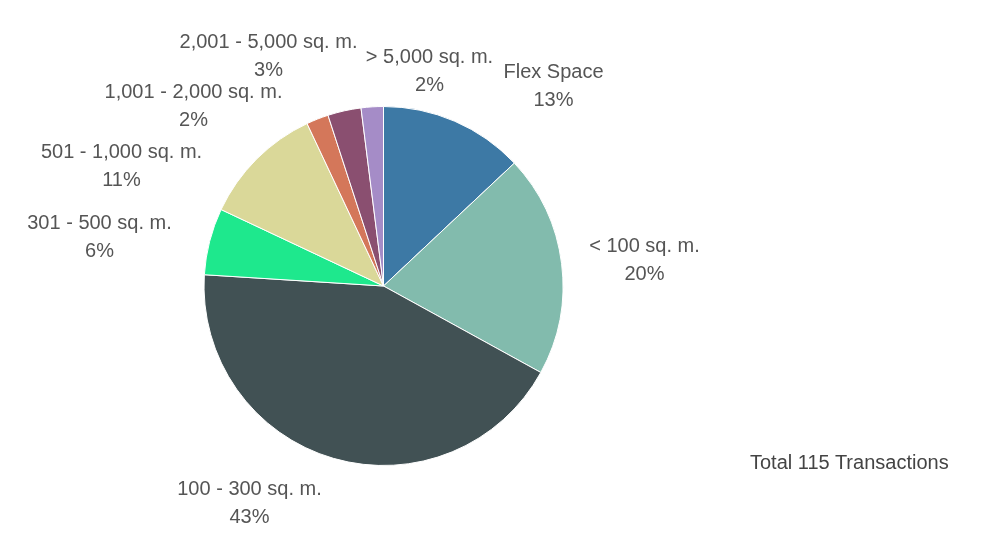  Describe the element at coordinates (429, 55) in the screenshot. I see `slice-label: > 5,000 sq. m.` at that location.